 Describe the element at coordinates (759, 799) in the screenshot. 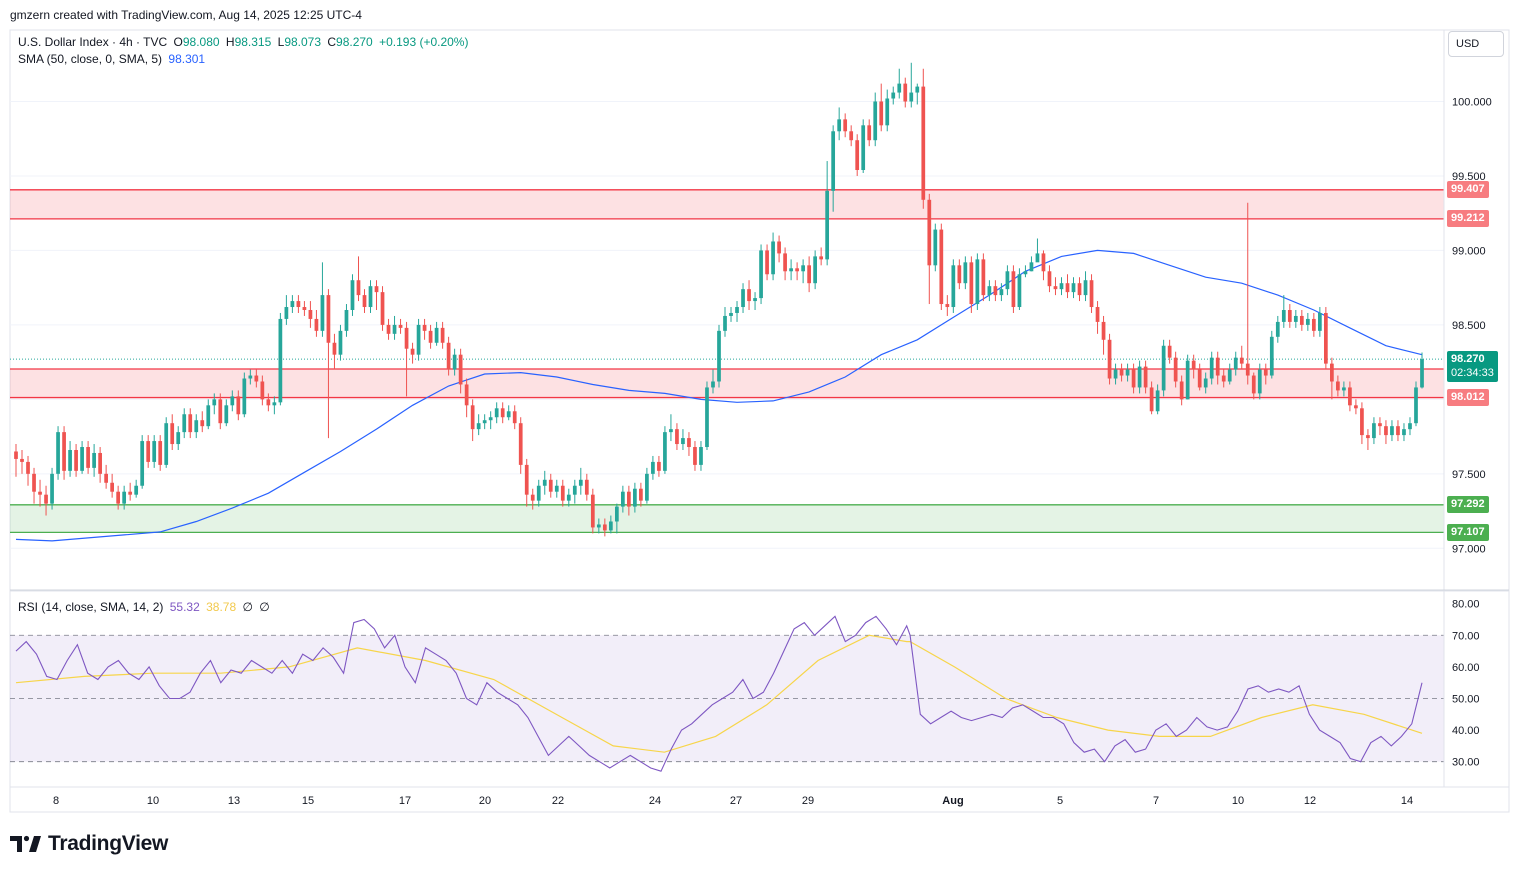

I see `time-axis` at that location.